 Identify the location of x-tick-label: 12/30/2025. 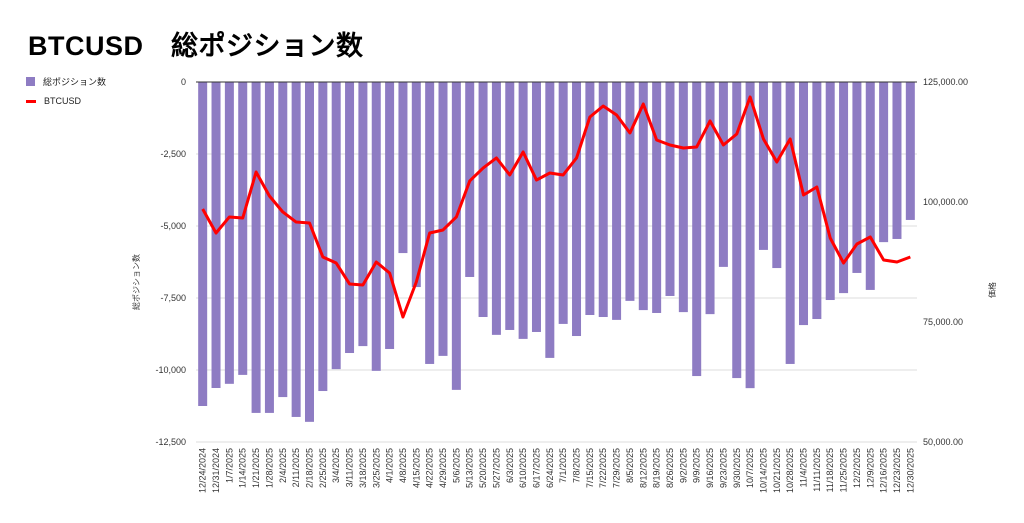
(910, 470).